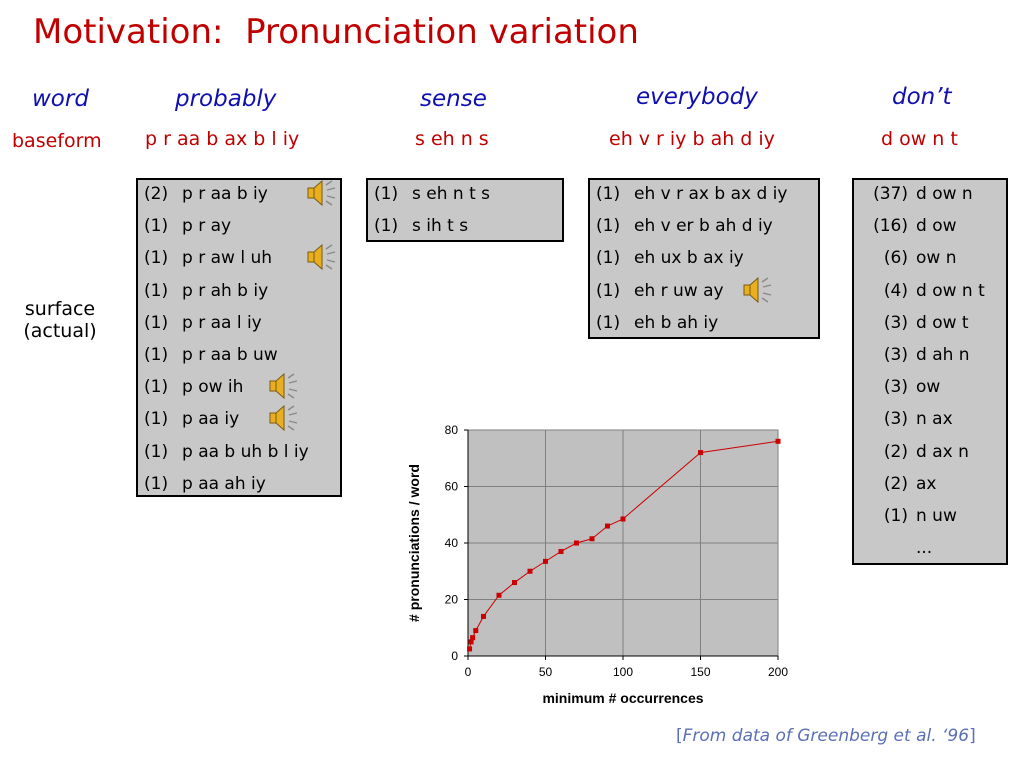  I want to click on variant-pronunciation: eh v er b ah d iy, so click(703, 226).